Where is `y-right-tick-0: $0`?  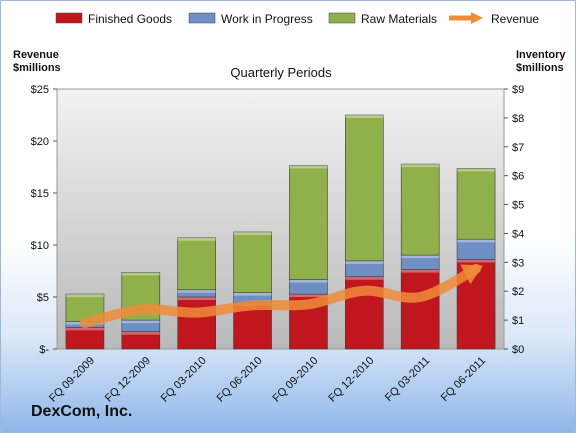
y-right-tick-0: $0 is located at coordinates (518, 350).